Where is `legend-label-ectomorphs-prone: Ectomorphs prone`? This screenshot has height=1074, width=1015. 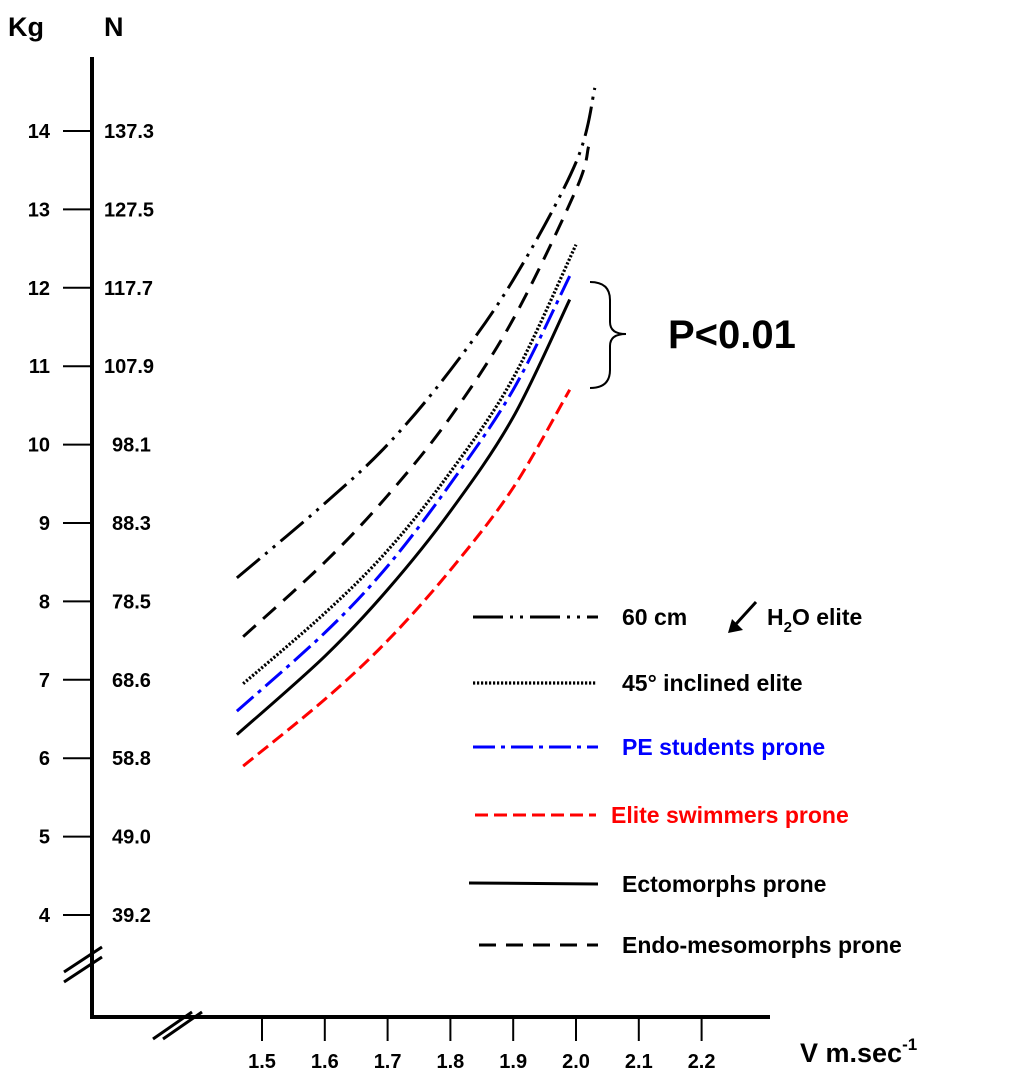 legend-label-ectomorphs-prone: Ectomorphs prone is located at coordinates (724, 884).